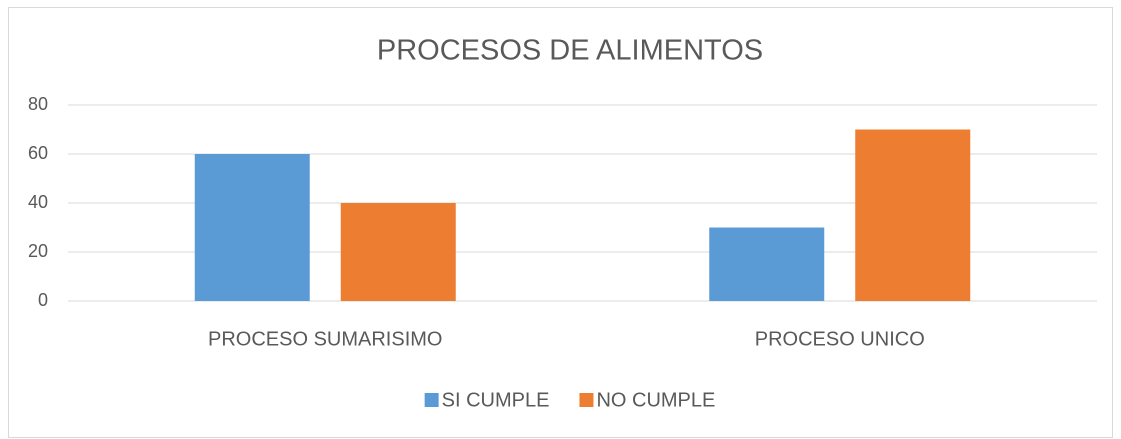 The width and height of the screenshot is (1121, 439). What do you see at coordinates (38, 153) in the screenshot?
I see `y-tick-label: 60` at bounding box center [38, 153].